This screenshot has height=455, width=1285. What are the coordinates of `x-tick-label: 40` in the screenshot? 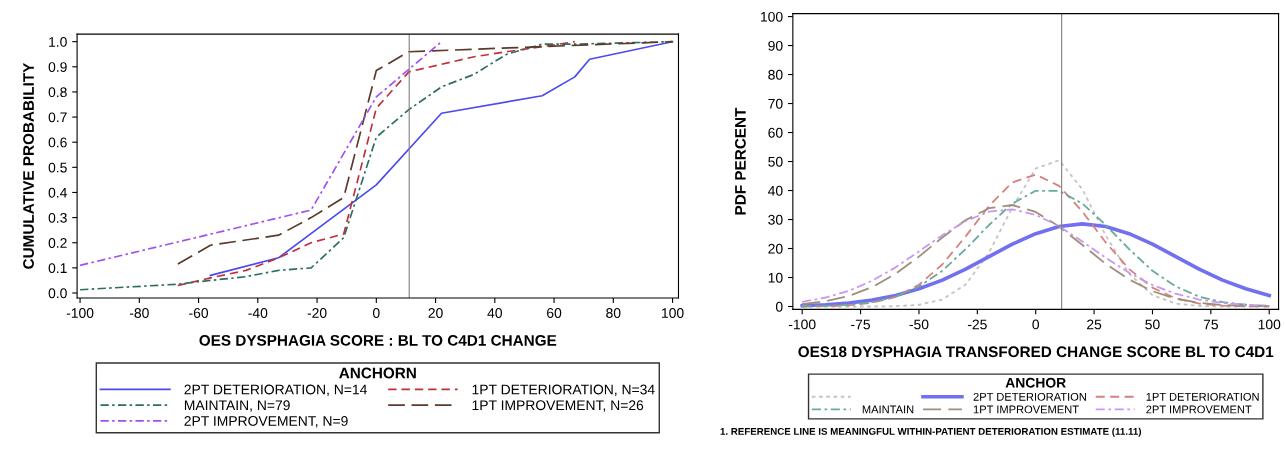 It's located at (494, 313).